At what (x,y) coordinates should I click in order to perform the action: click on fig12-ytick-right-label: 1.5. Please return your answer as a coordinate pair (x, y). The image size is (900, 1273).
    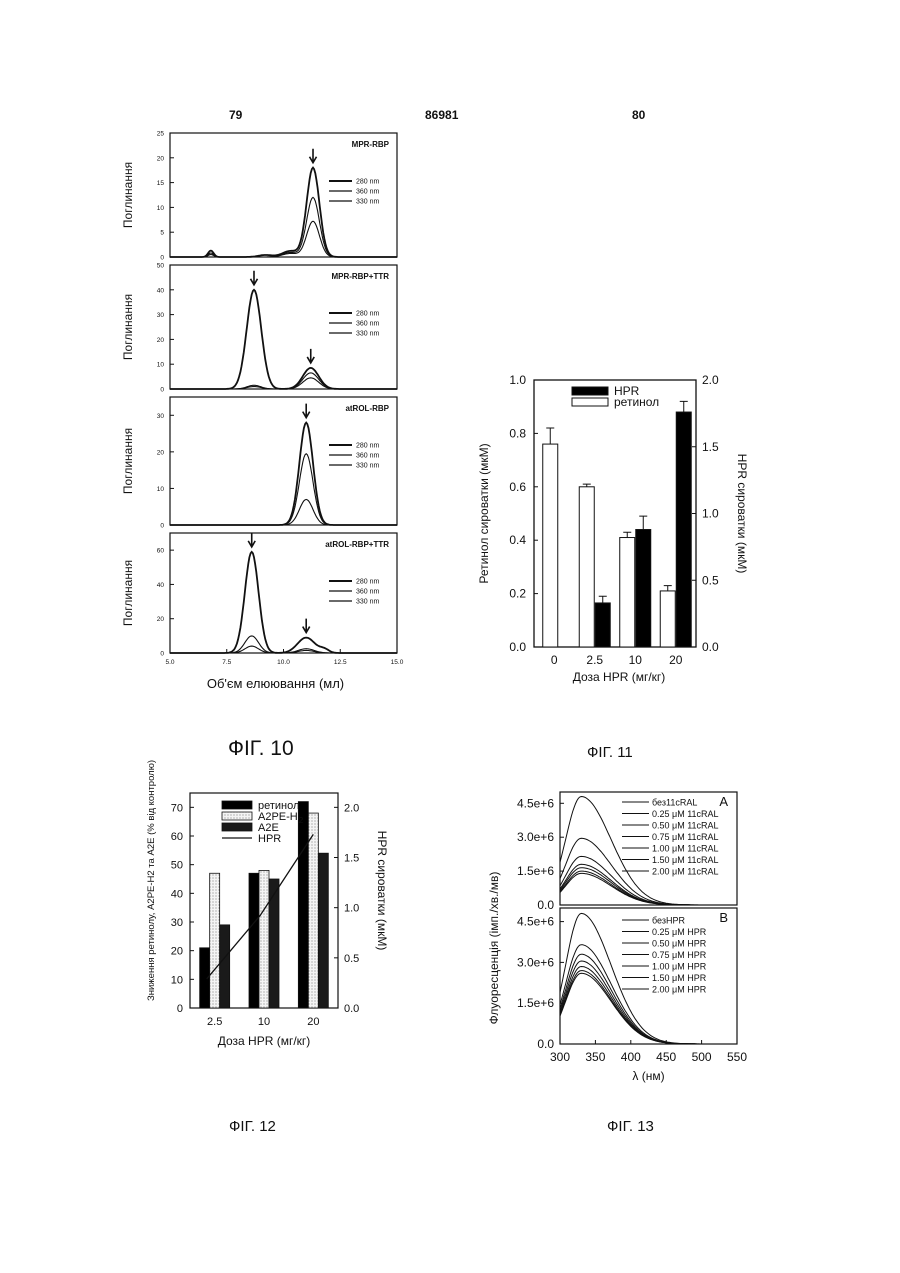
    Looking at the image, I should click on (351, 859).